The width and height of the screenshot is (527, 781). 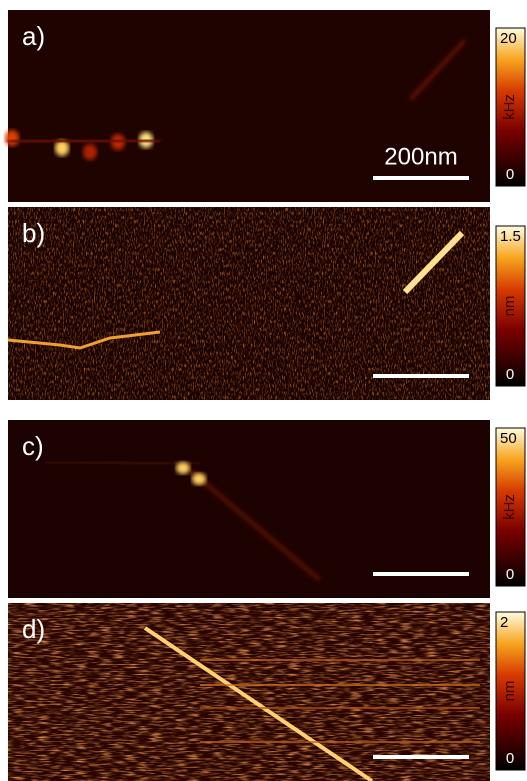 What do you see at coordinates (33, 629) in the screenshot?
I see `panel-label: d)` at bounding box center [33, 629].